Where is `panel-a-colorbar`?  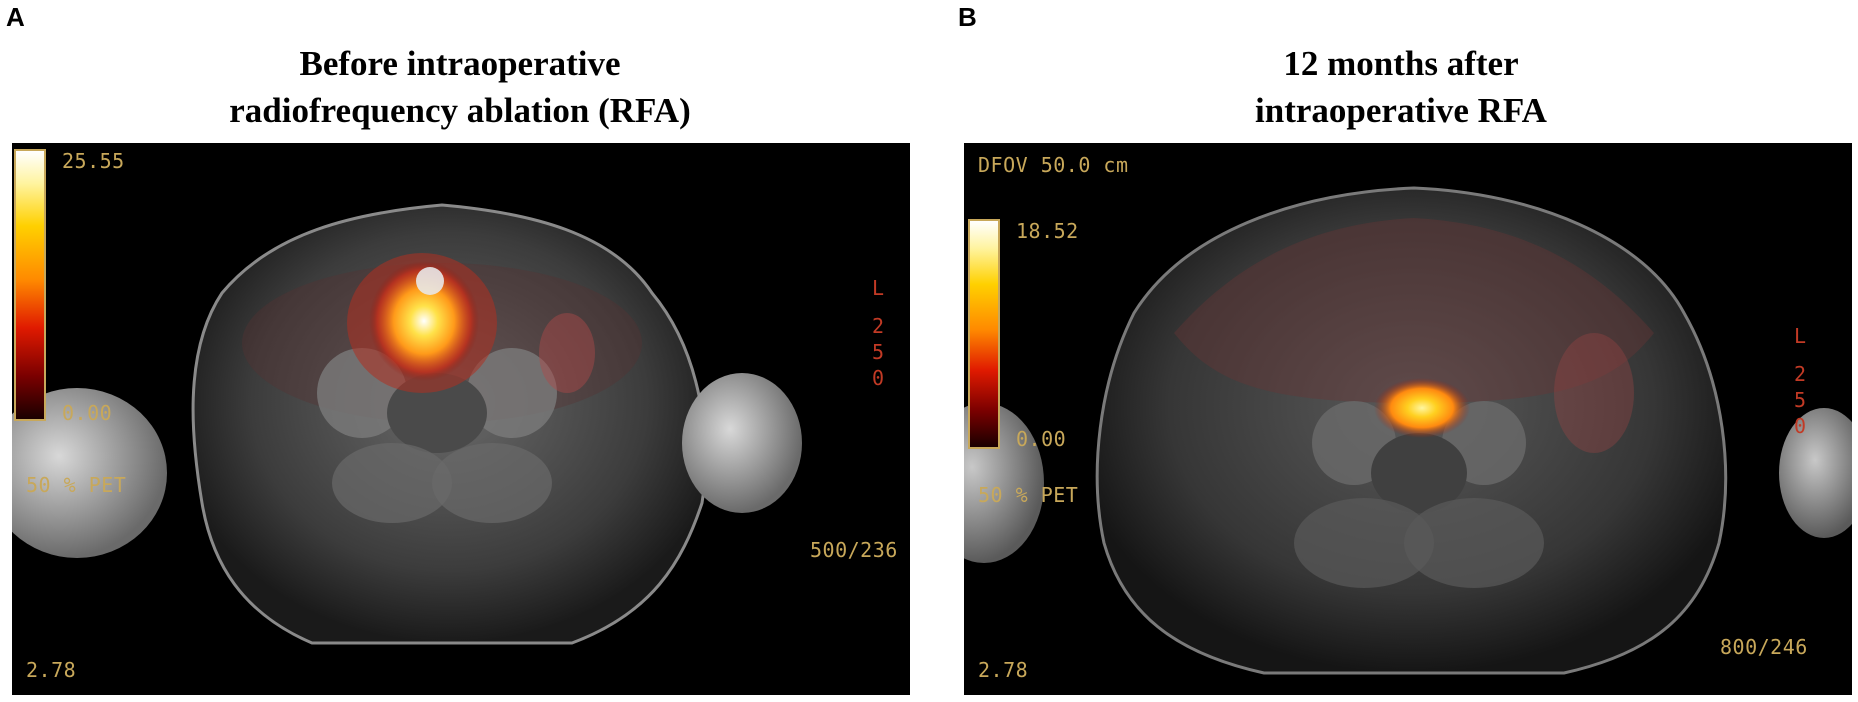
panel-a-colorbar is located at coordinates (30, 285).